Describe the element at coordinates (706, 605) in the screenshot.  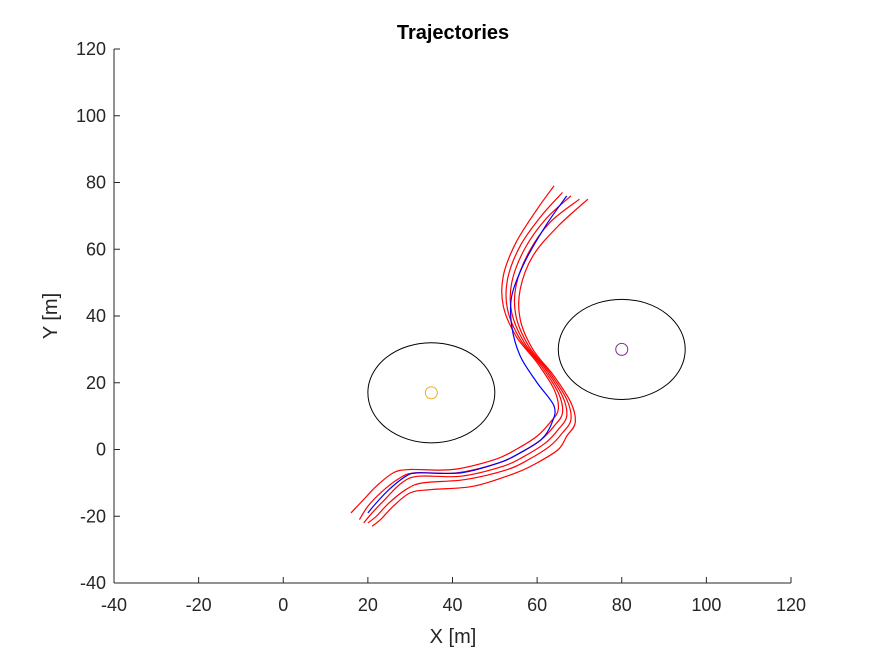
I see `x-tick-label: 100` at that location.